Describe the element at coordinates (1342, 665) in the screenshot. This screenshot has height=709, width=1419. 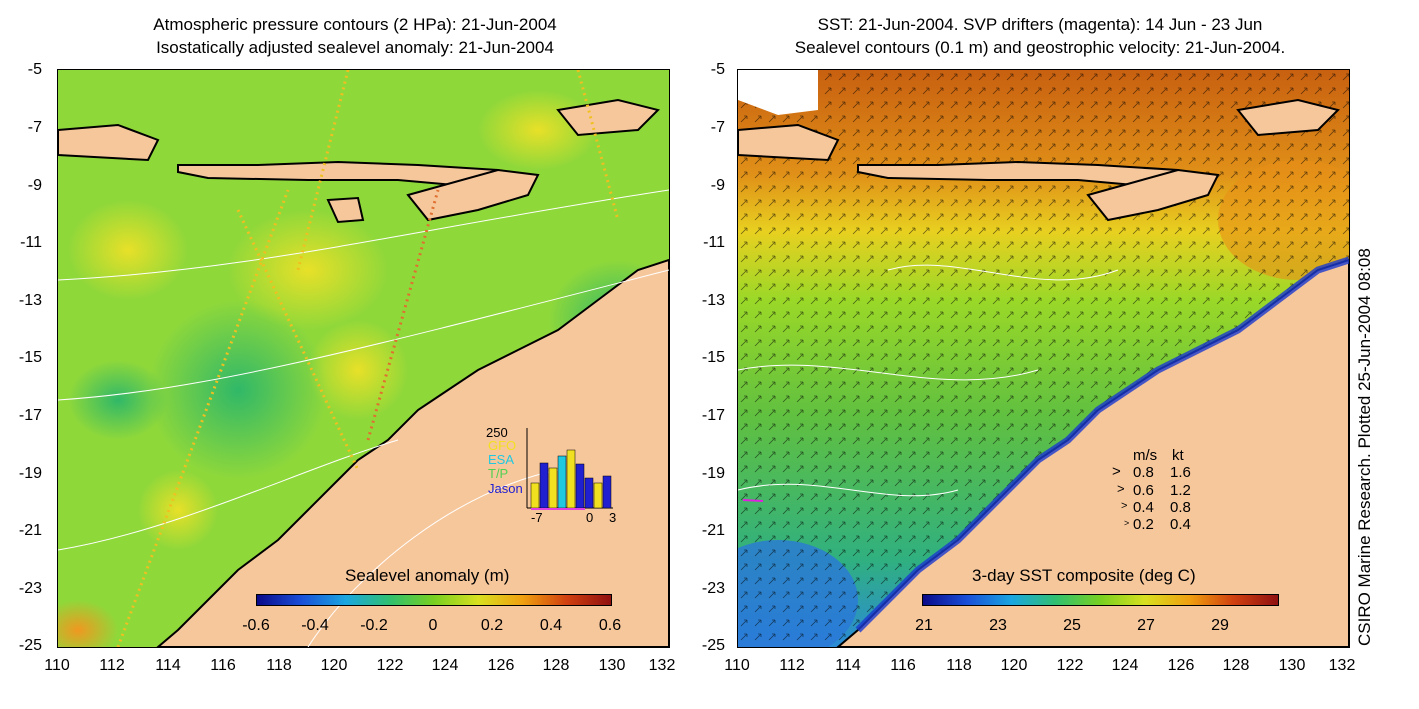
I see `right-x-tick: 132` at that location.